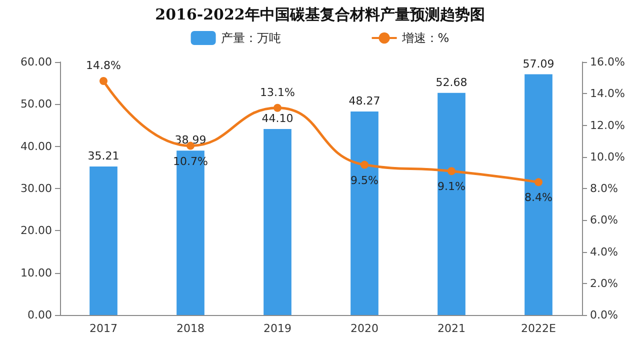 The image size is (640, 343). Describe the element at coordinates (320, 15) in the screenshot. I see `chart-title: 2016-2022年中国碳基复合材料产量预测趋势图` at that location.